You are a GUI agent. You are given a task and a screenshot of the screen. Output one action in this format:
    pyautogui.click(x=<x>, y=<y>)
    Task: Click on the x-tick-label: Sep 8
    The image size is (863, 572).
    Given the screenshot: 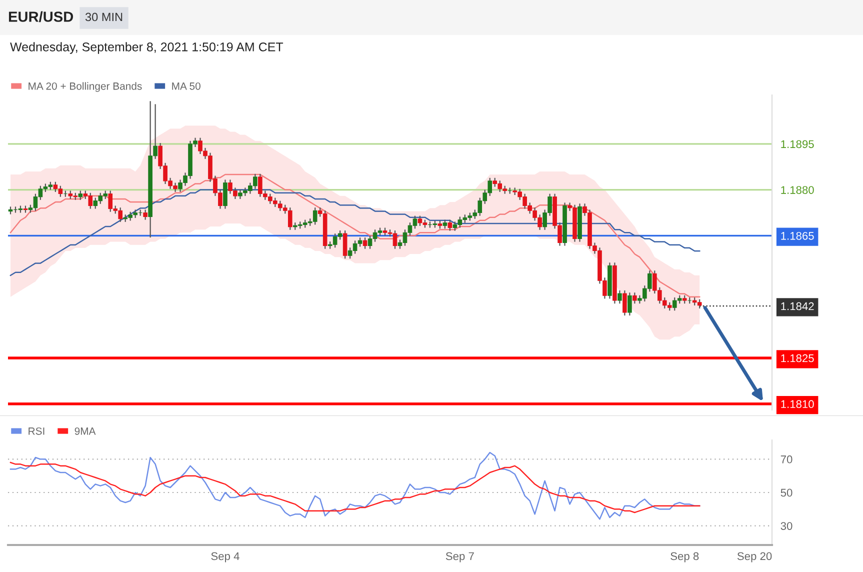 What is the action you would take?
    pyautogui.click(x=684, y=557)
    